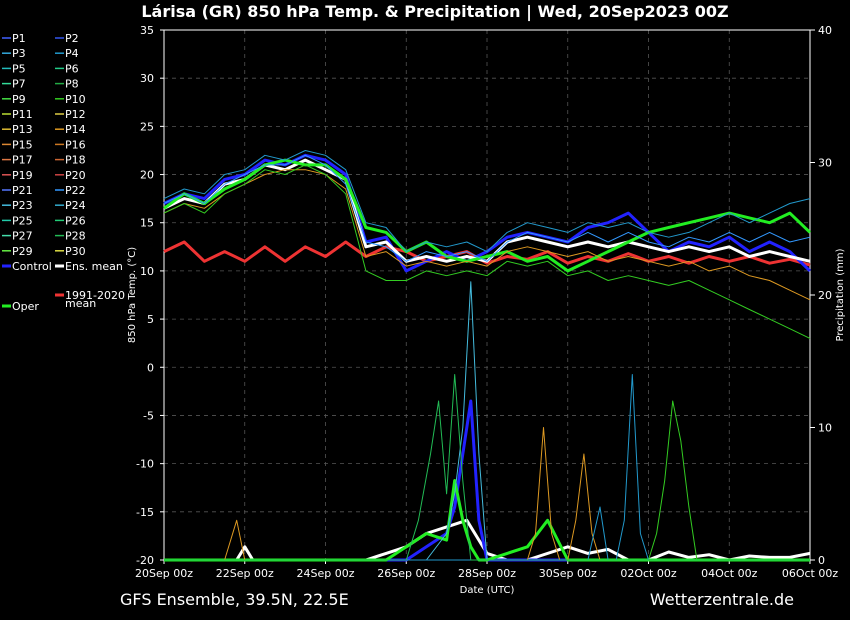 The height and width of the screenshot is (620, 850). I want to click on legend-label: P6, so click(72, 68).